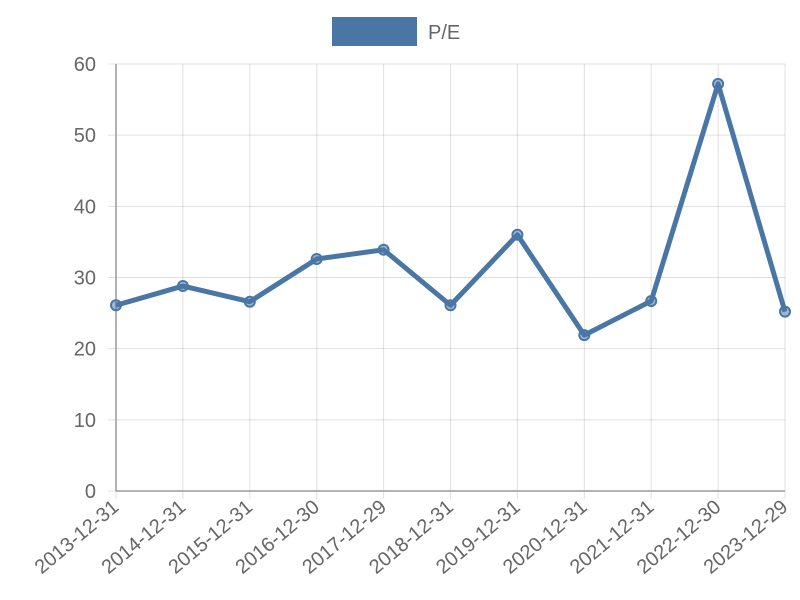 The image size is (800, 600). What do you see at coordinates (90, 492) in the screenshot?
I see `y-tick-label: 0` at bounding box center [90, 492].